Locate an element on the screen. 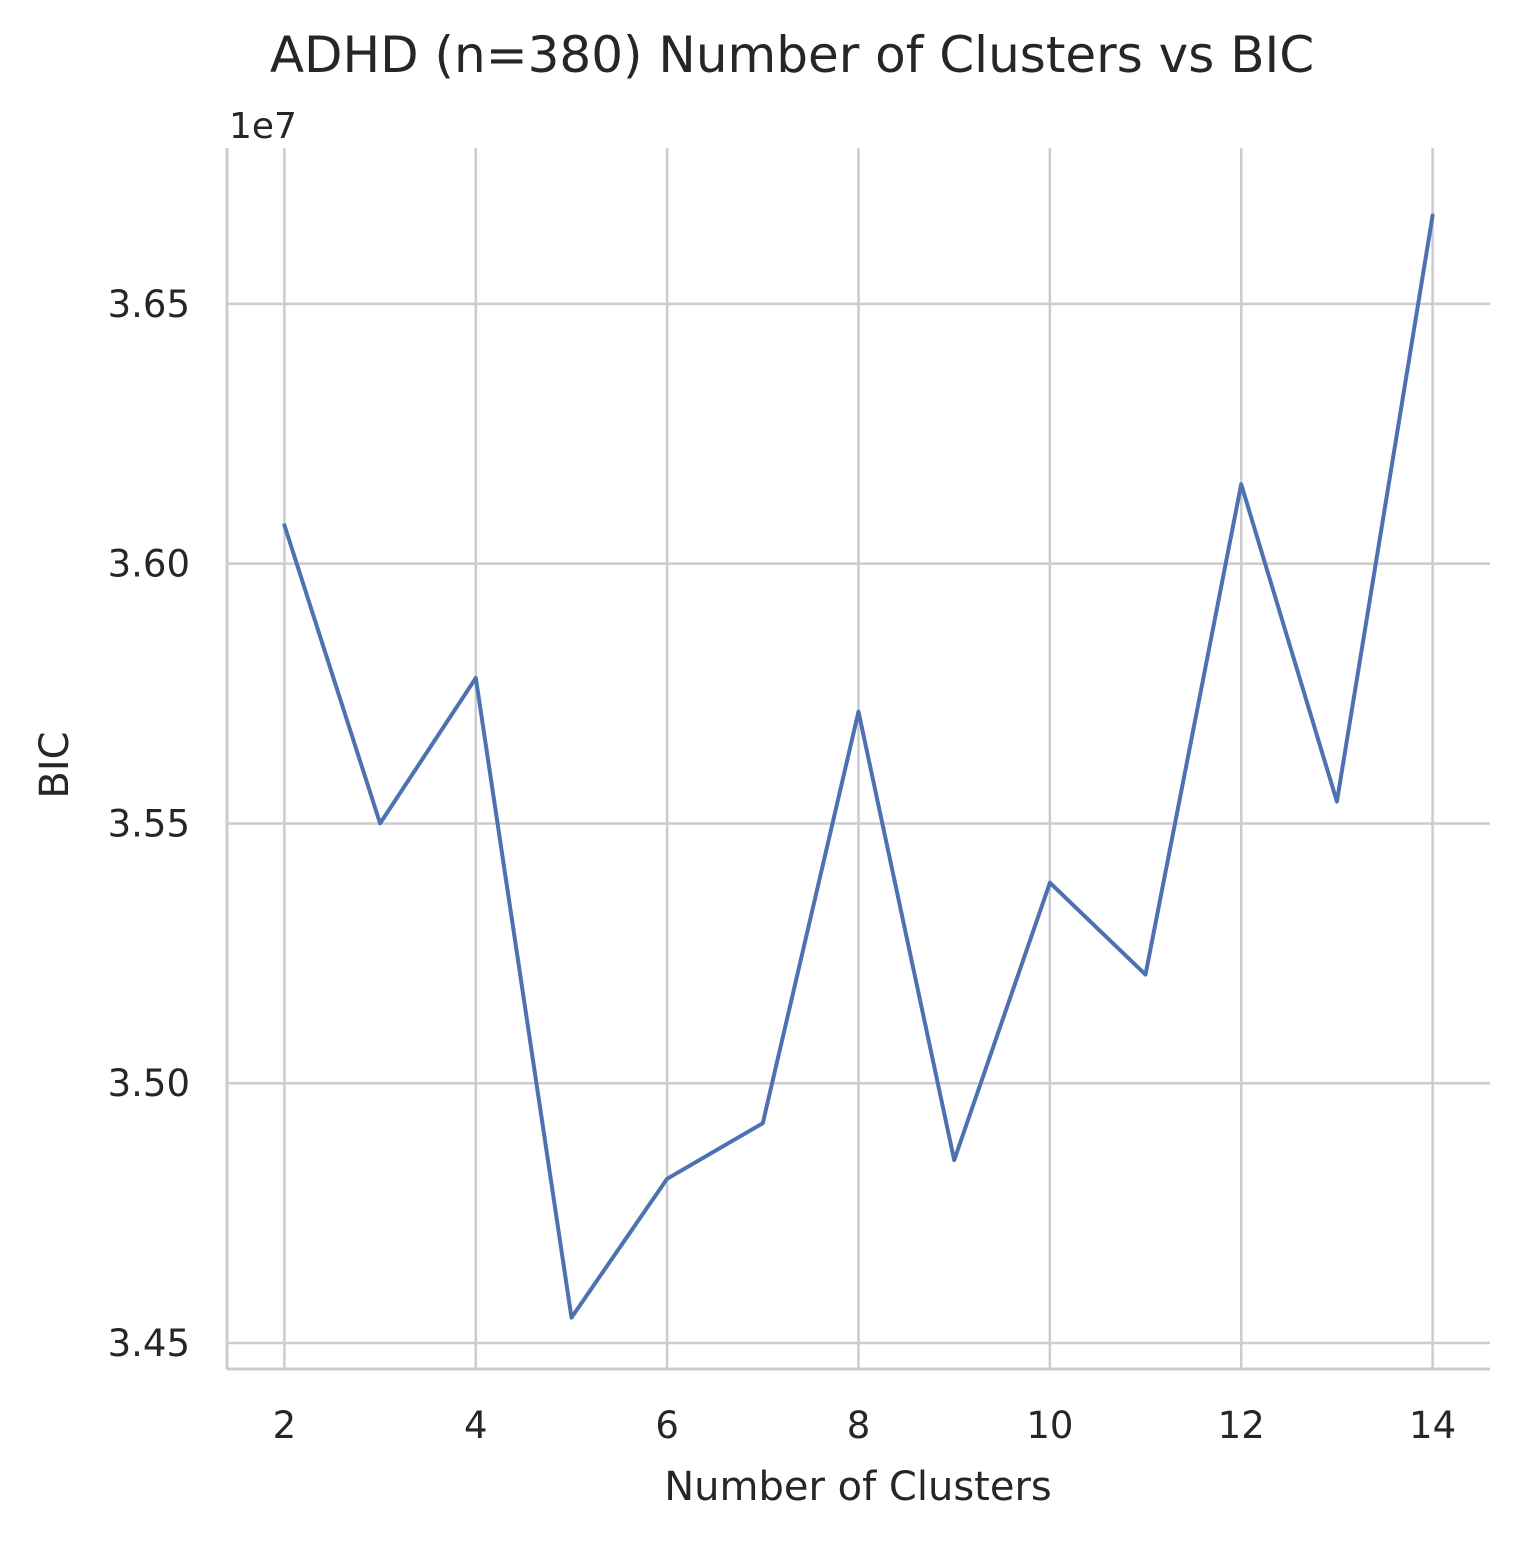 This screenshot has width=1519, height=1546. y-tick-label: 3.55 is located at coordinates (149, 823).